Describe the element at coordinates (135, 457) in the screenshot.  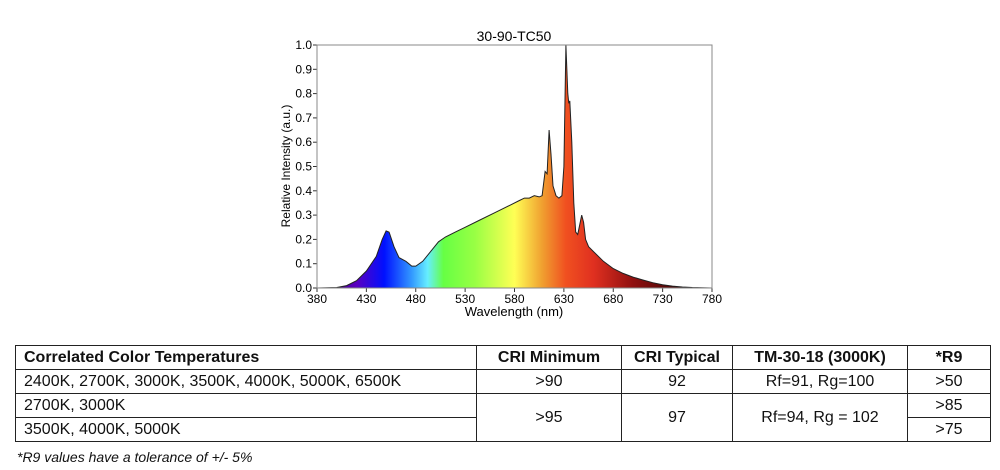
I see `footnote: *R9 values have a tolerance of +/- 5%` at that location.